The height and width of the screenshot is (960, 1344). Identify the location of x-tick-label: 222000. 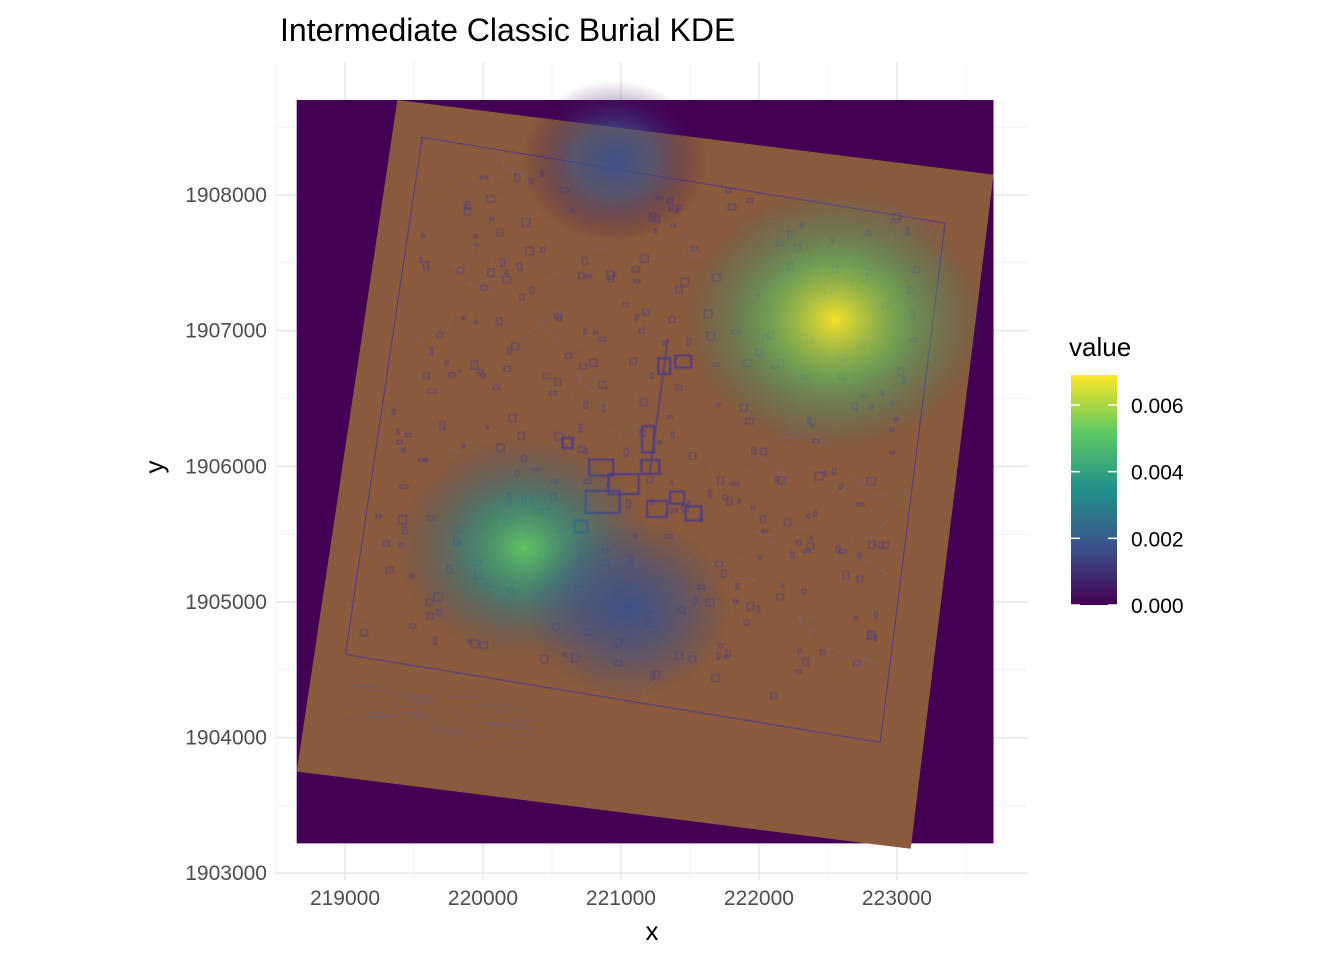
(759, 898).